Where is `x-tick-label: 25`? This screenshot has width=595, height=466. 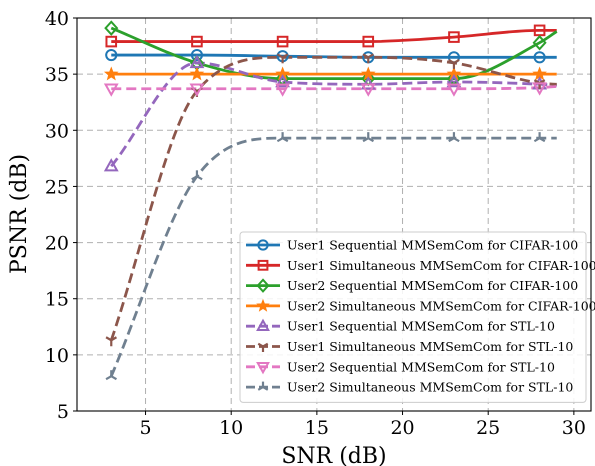
x-tick-label: 25 is located at coordinates (488, 428).